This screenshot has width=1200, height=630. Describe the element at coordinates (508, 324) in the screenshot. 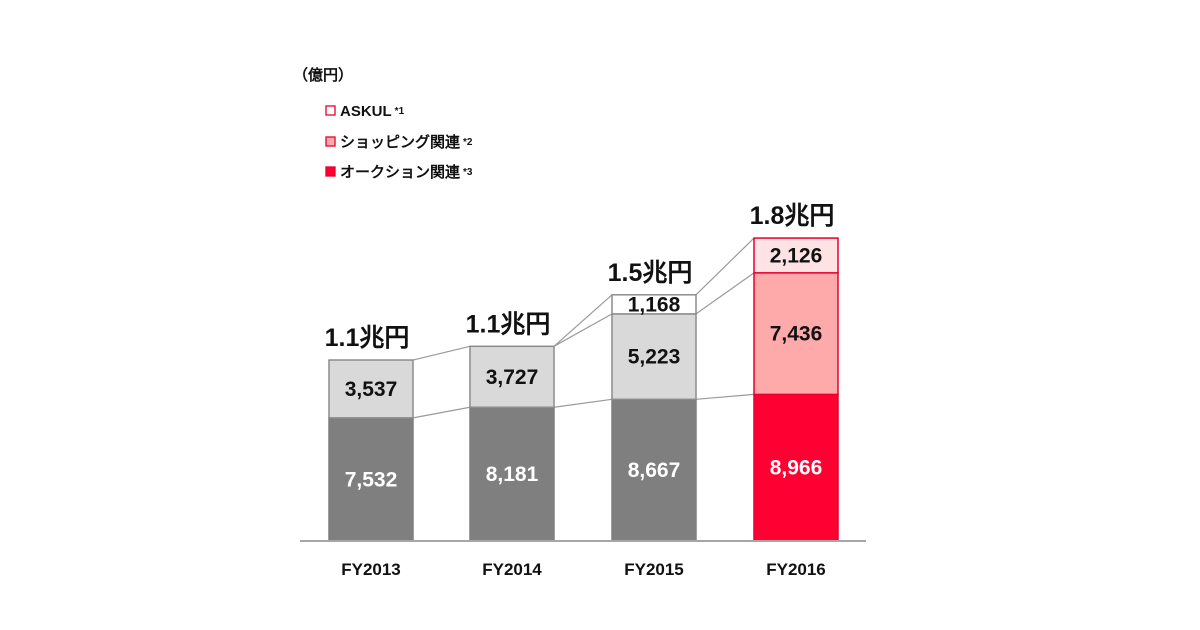

I see `total-label-fy2014: 1.1兆円` at that location.